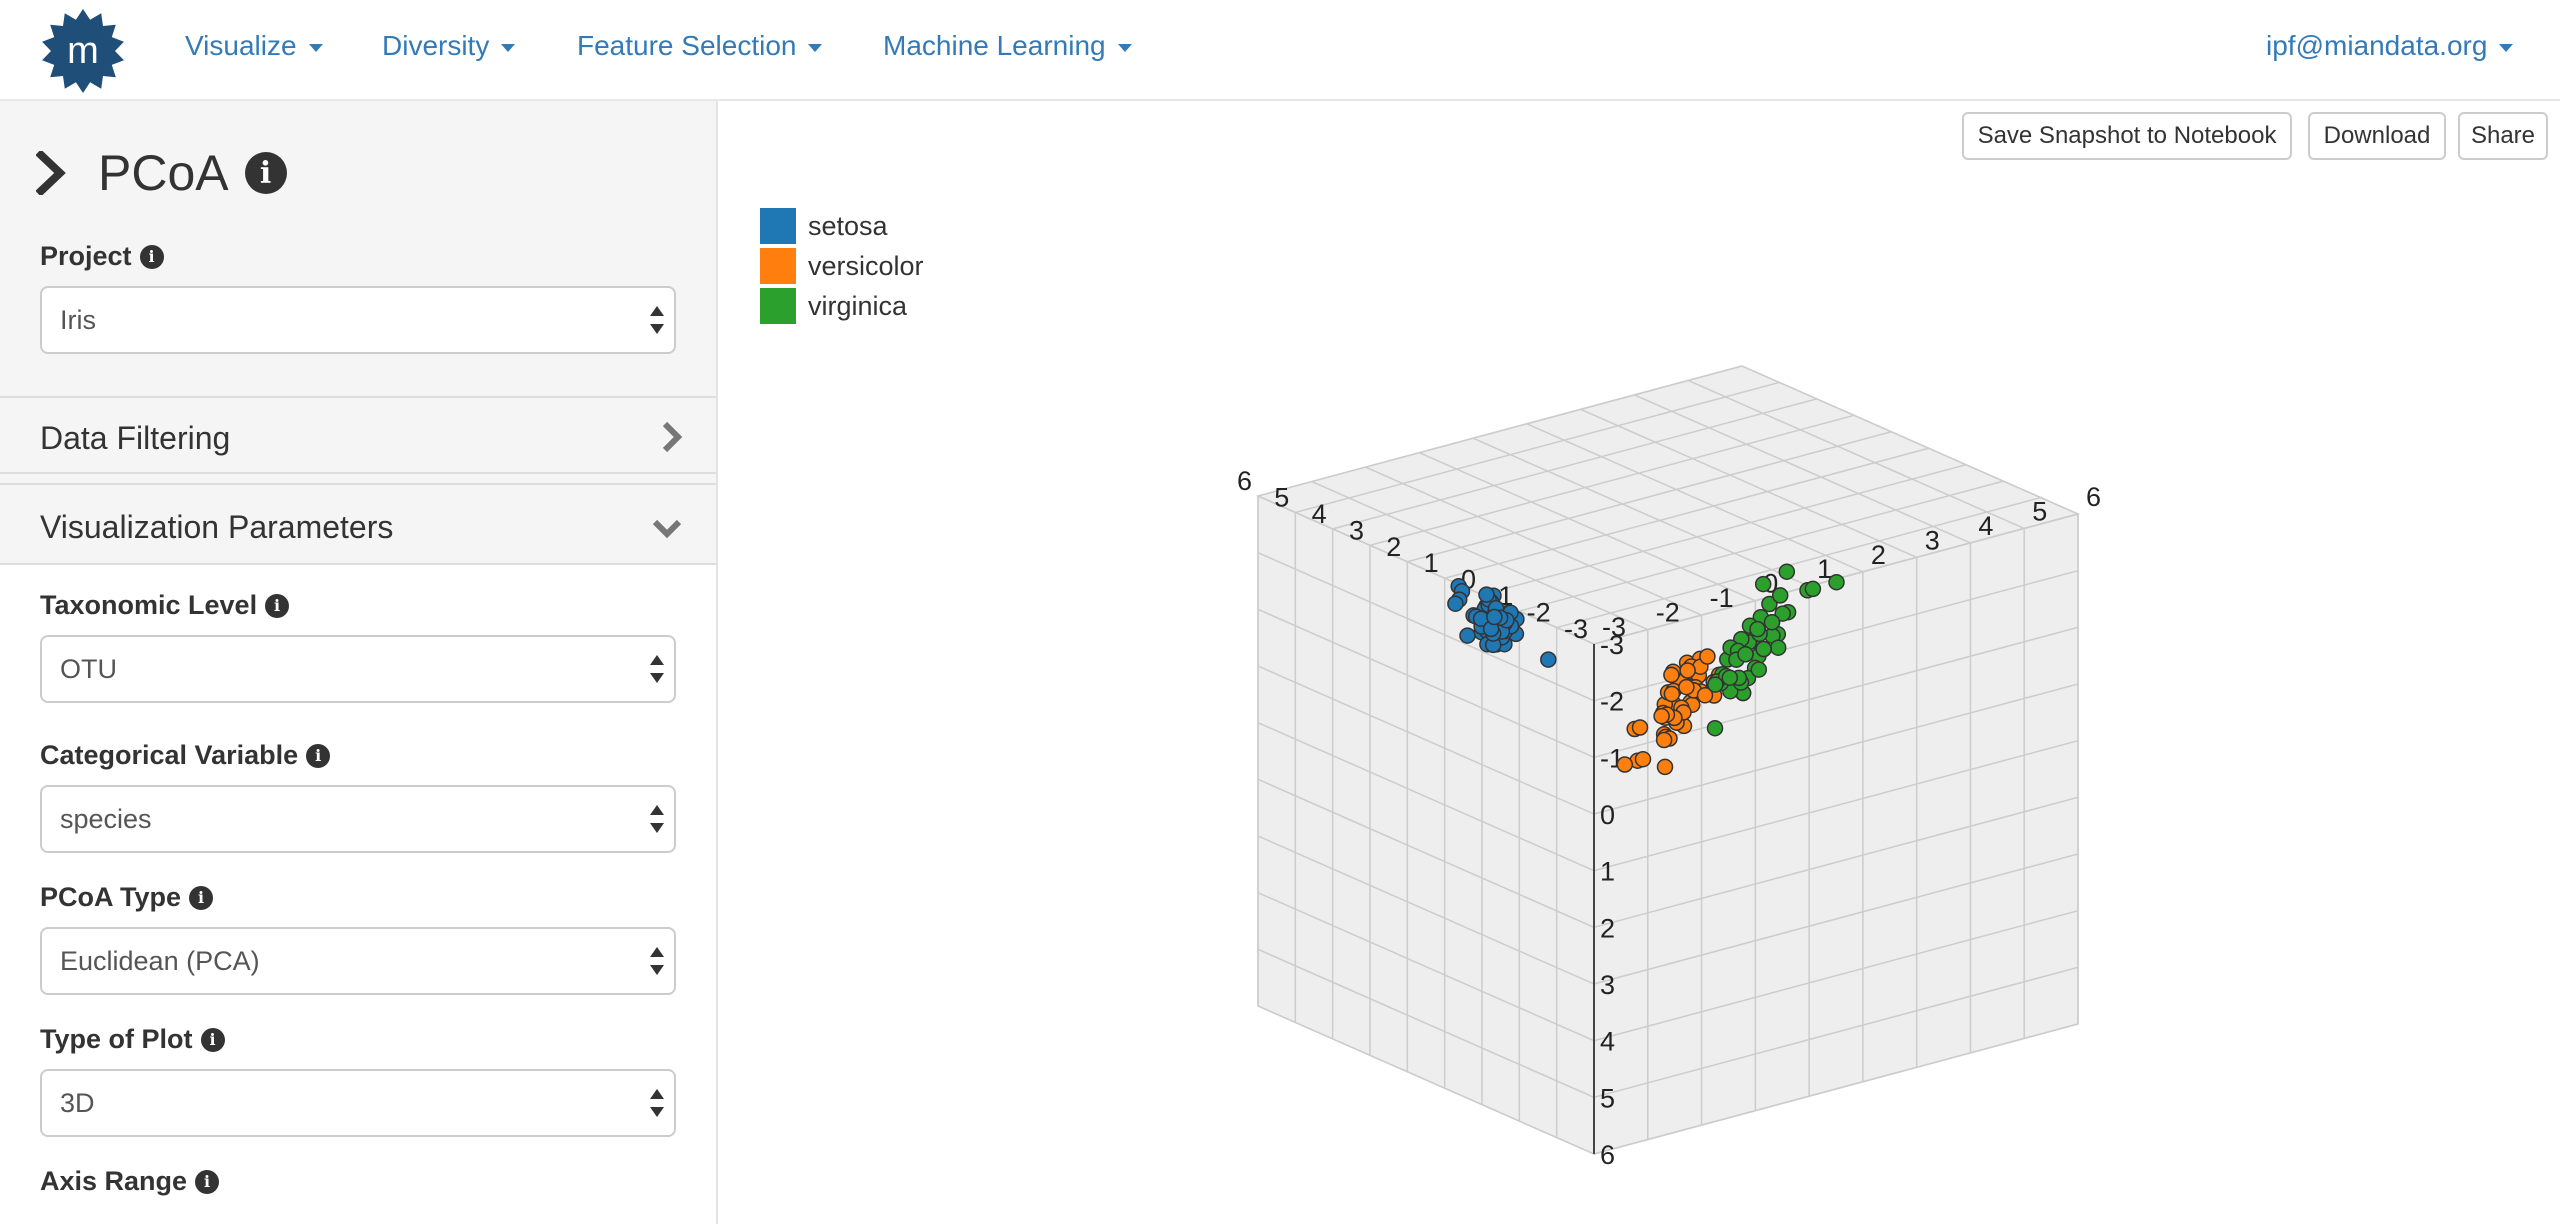 The height and width of the screenshot is (1224, 2560). What do you see at coordinates (1607, 872) in the screenshot?
I see `tick-label: 1` at bounding box center [1607, 872].